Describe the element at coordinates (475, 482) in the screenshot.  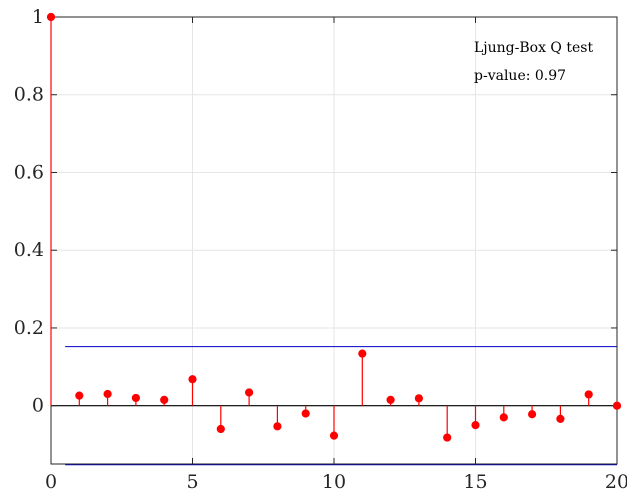
I see `x-tick-label: 15` at that location.